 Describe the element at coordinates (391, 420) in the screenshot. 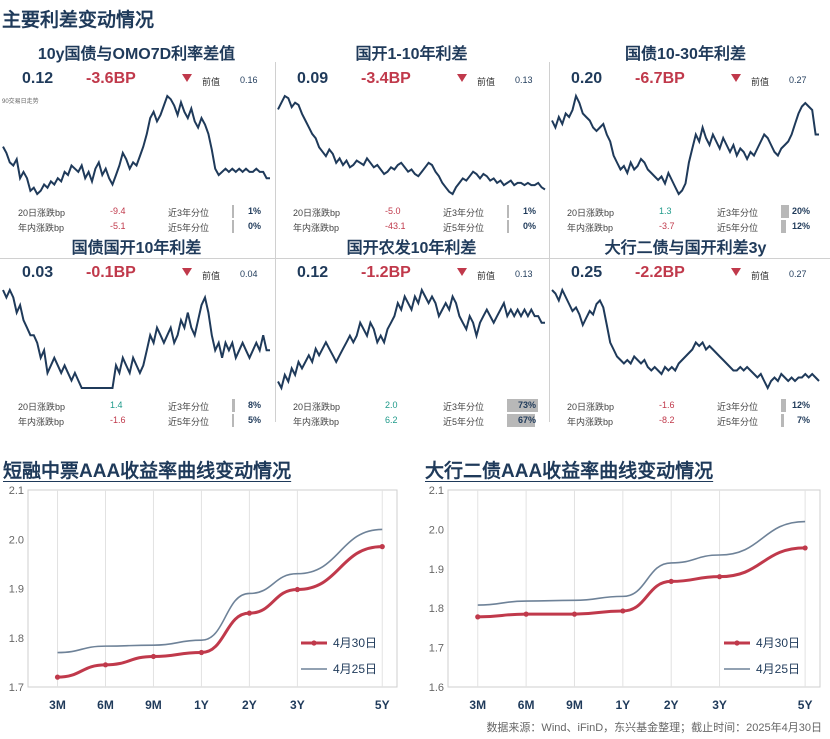

I see `stat-value: 6.2` at that location.